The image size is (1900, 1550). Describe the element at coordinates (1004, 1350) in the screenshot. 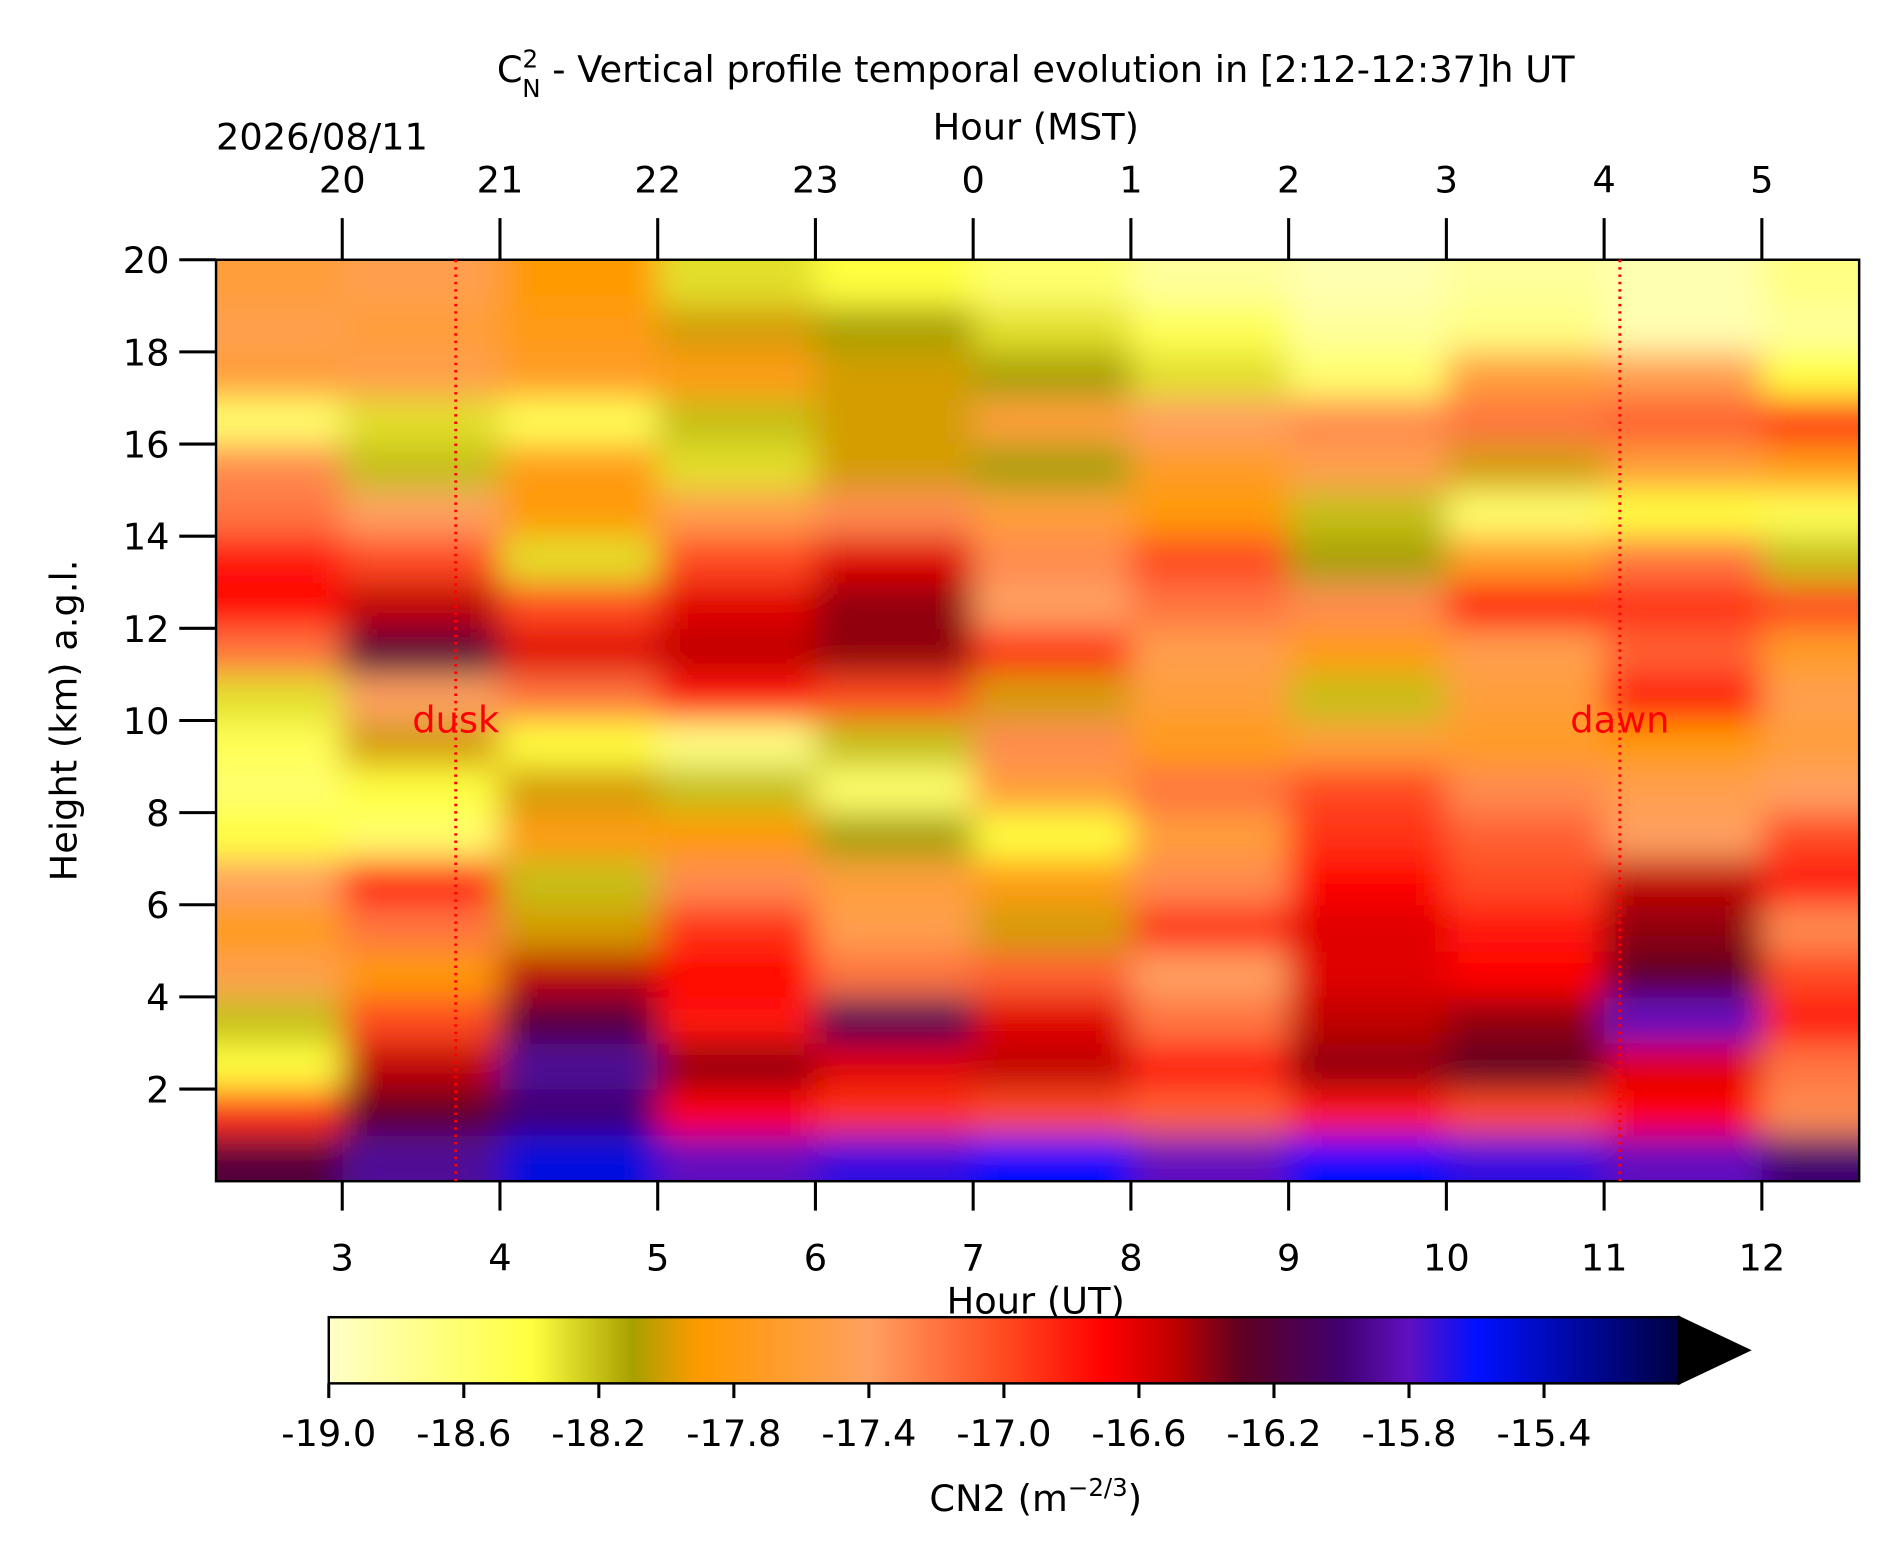

I see `colorbar` at that location.